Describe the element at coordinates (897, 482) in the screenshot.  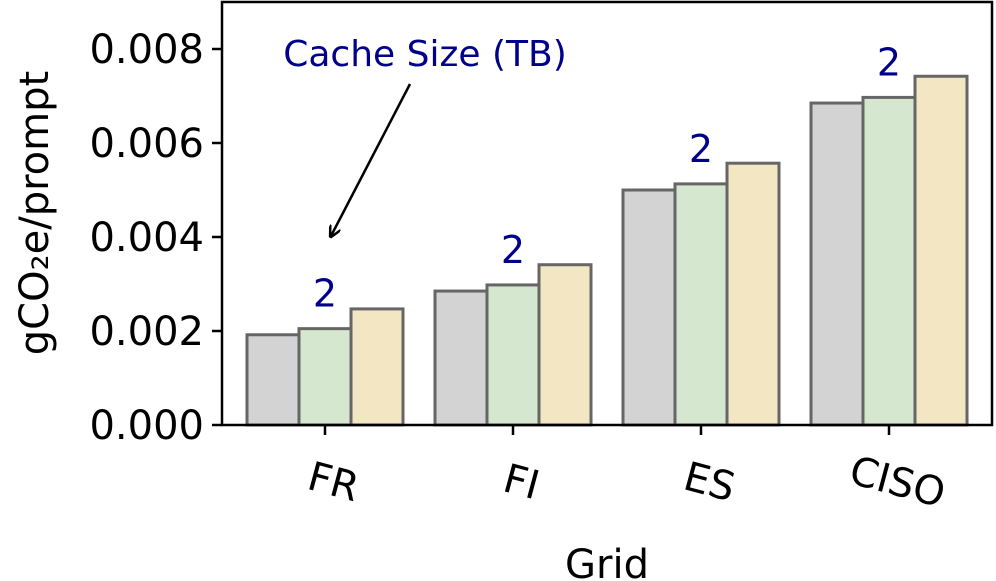
I see `x-tick-label-ciso: CISO` at that location.